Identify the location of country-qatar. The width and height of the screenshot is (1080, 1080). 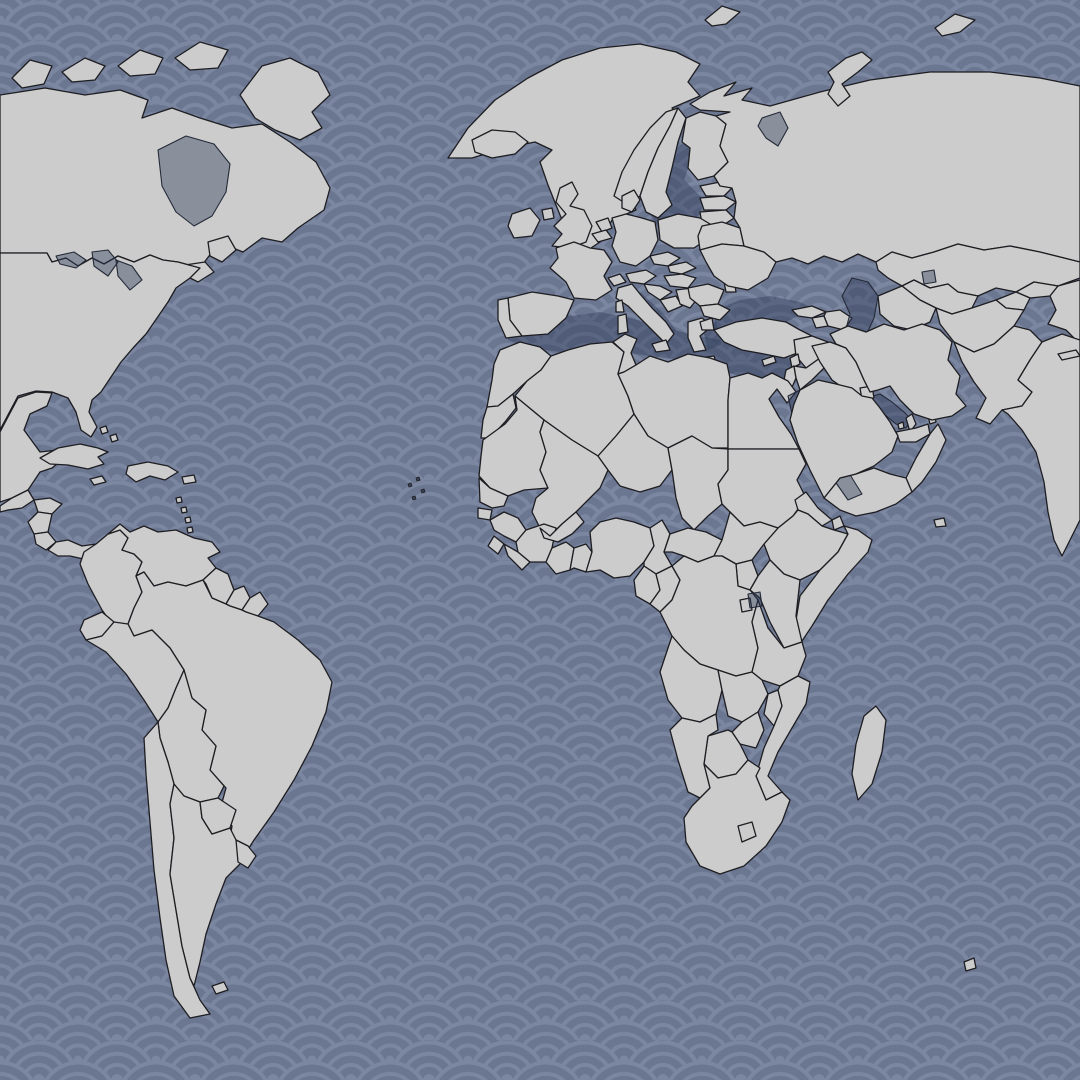
(911, 423).